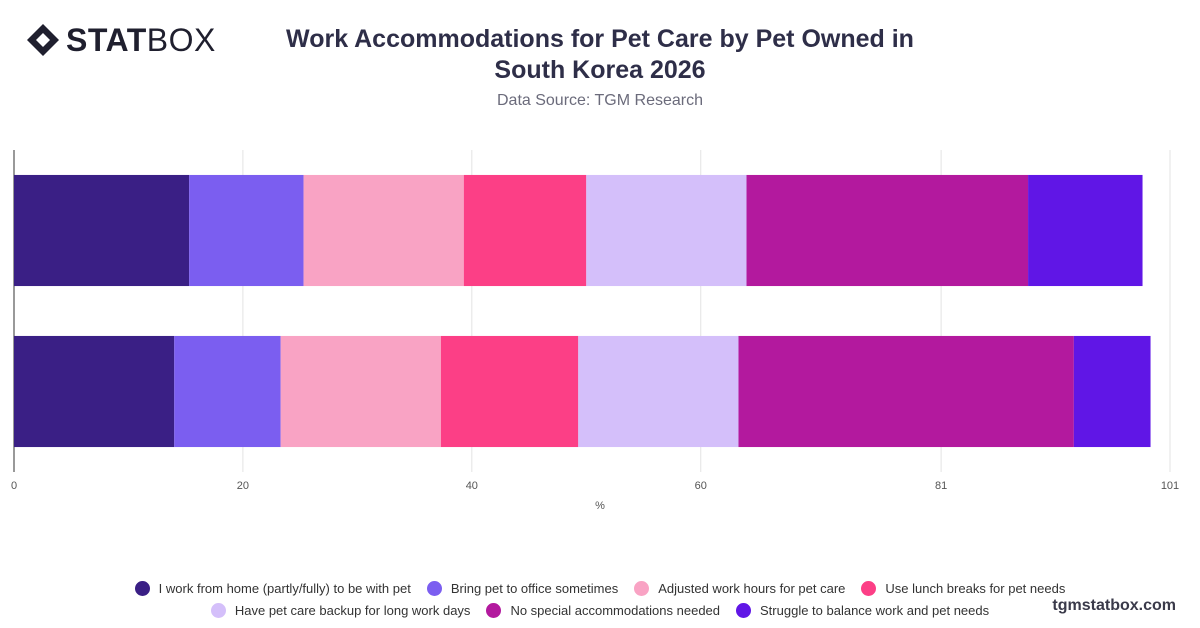  What do you see at coordinates (106, 39) in the screenshot?
I see `logo-text-bold: STAT` at bounding box center [106, 39].